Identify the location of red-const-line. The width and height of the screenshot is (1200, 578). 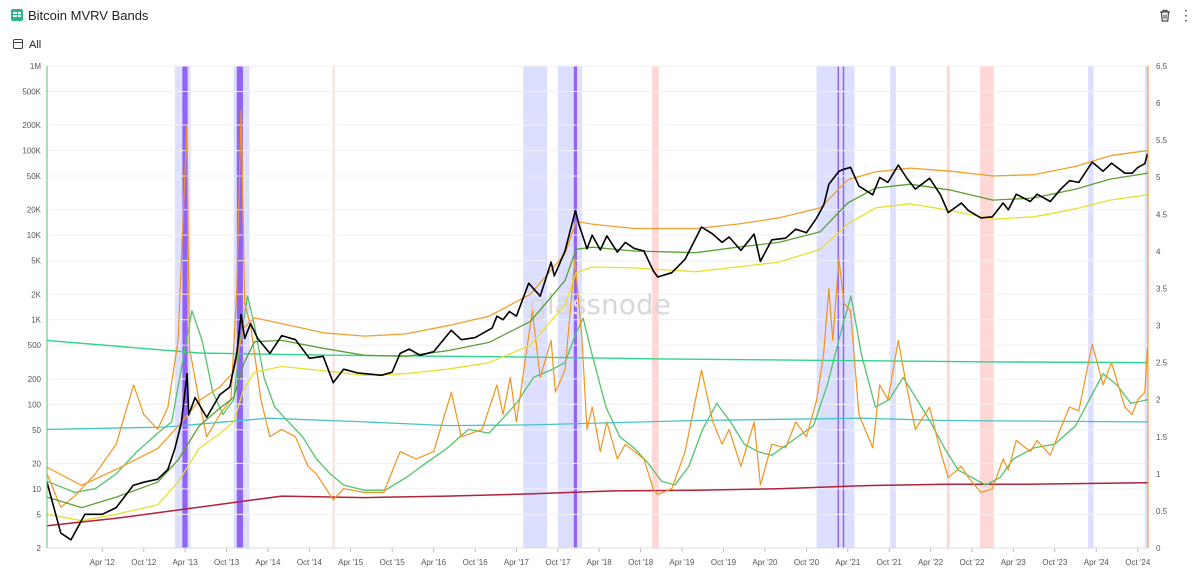
(597, 504).